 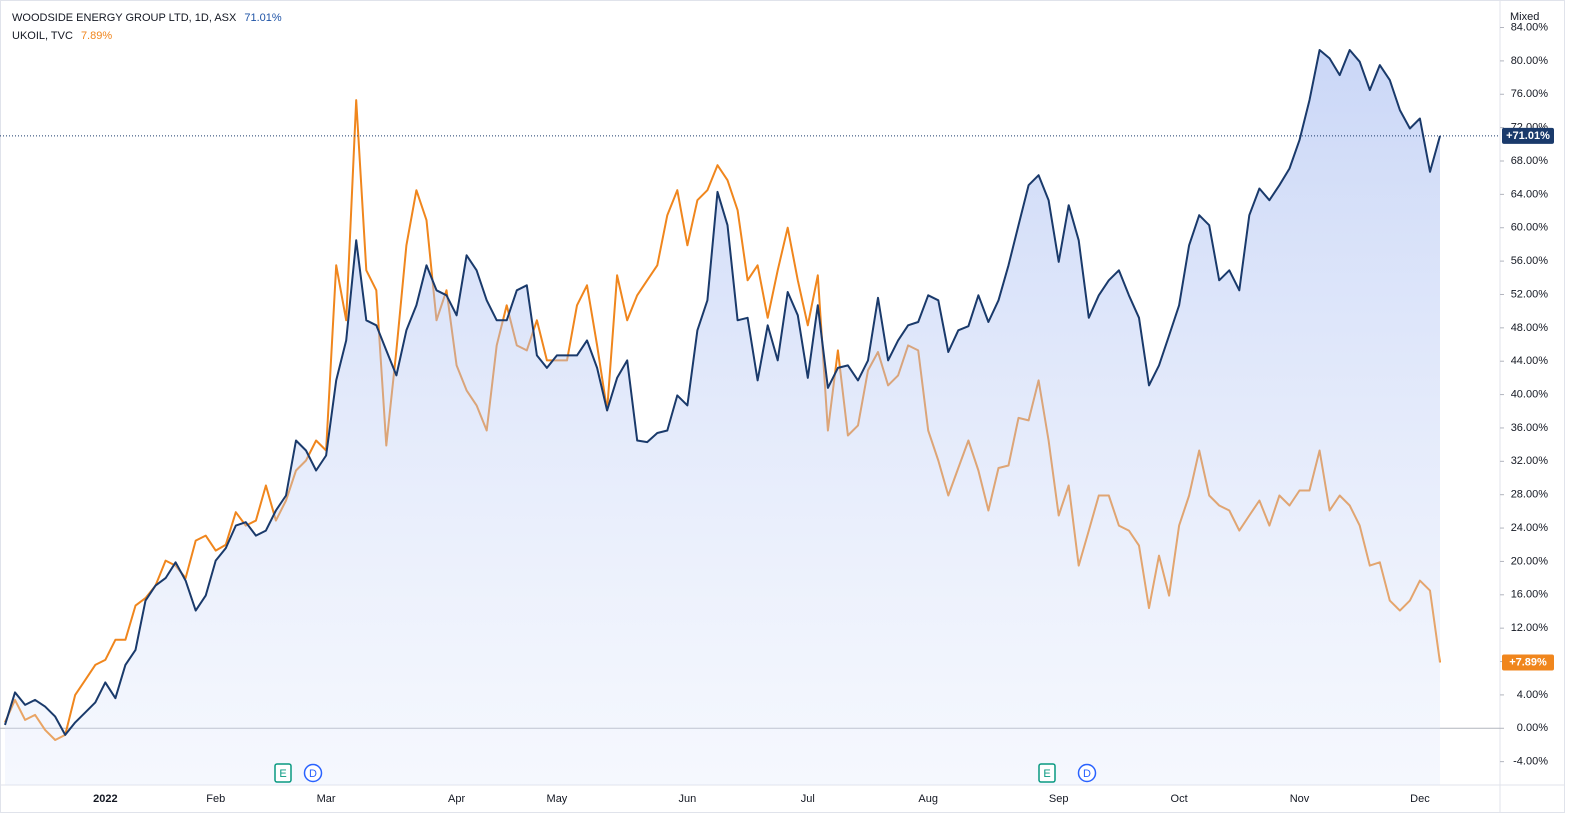 What do you see at coordinates (1530, 261) in the screenshot?
I see `y-tick-label: 56.00%` at bounding box center [1530, 261].